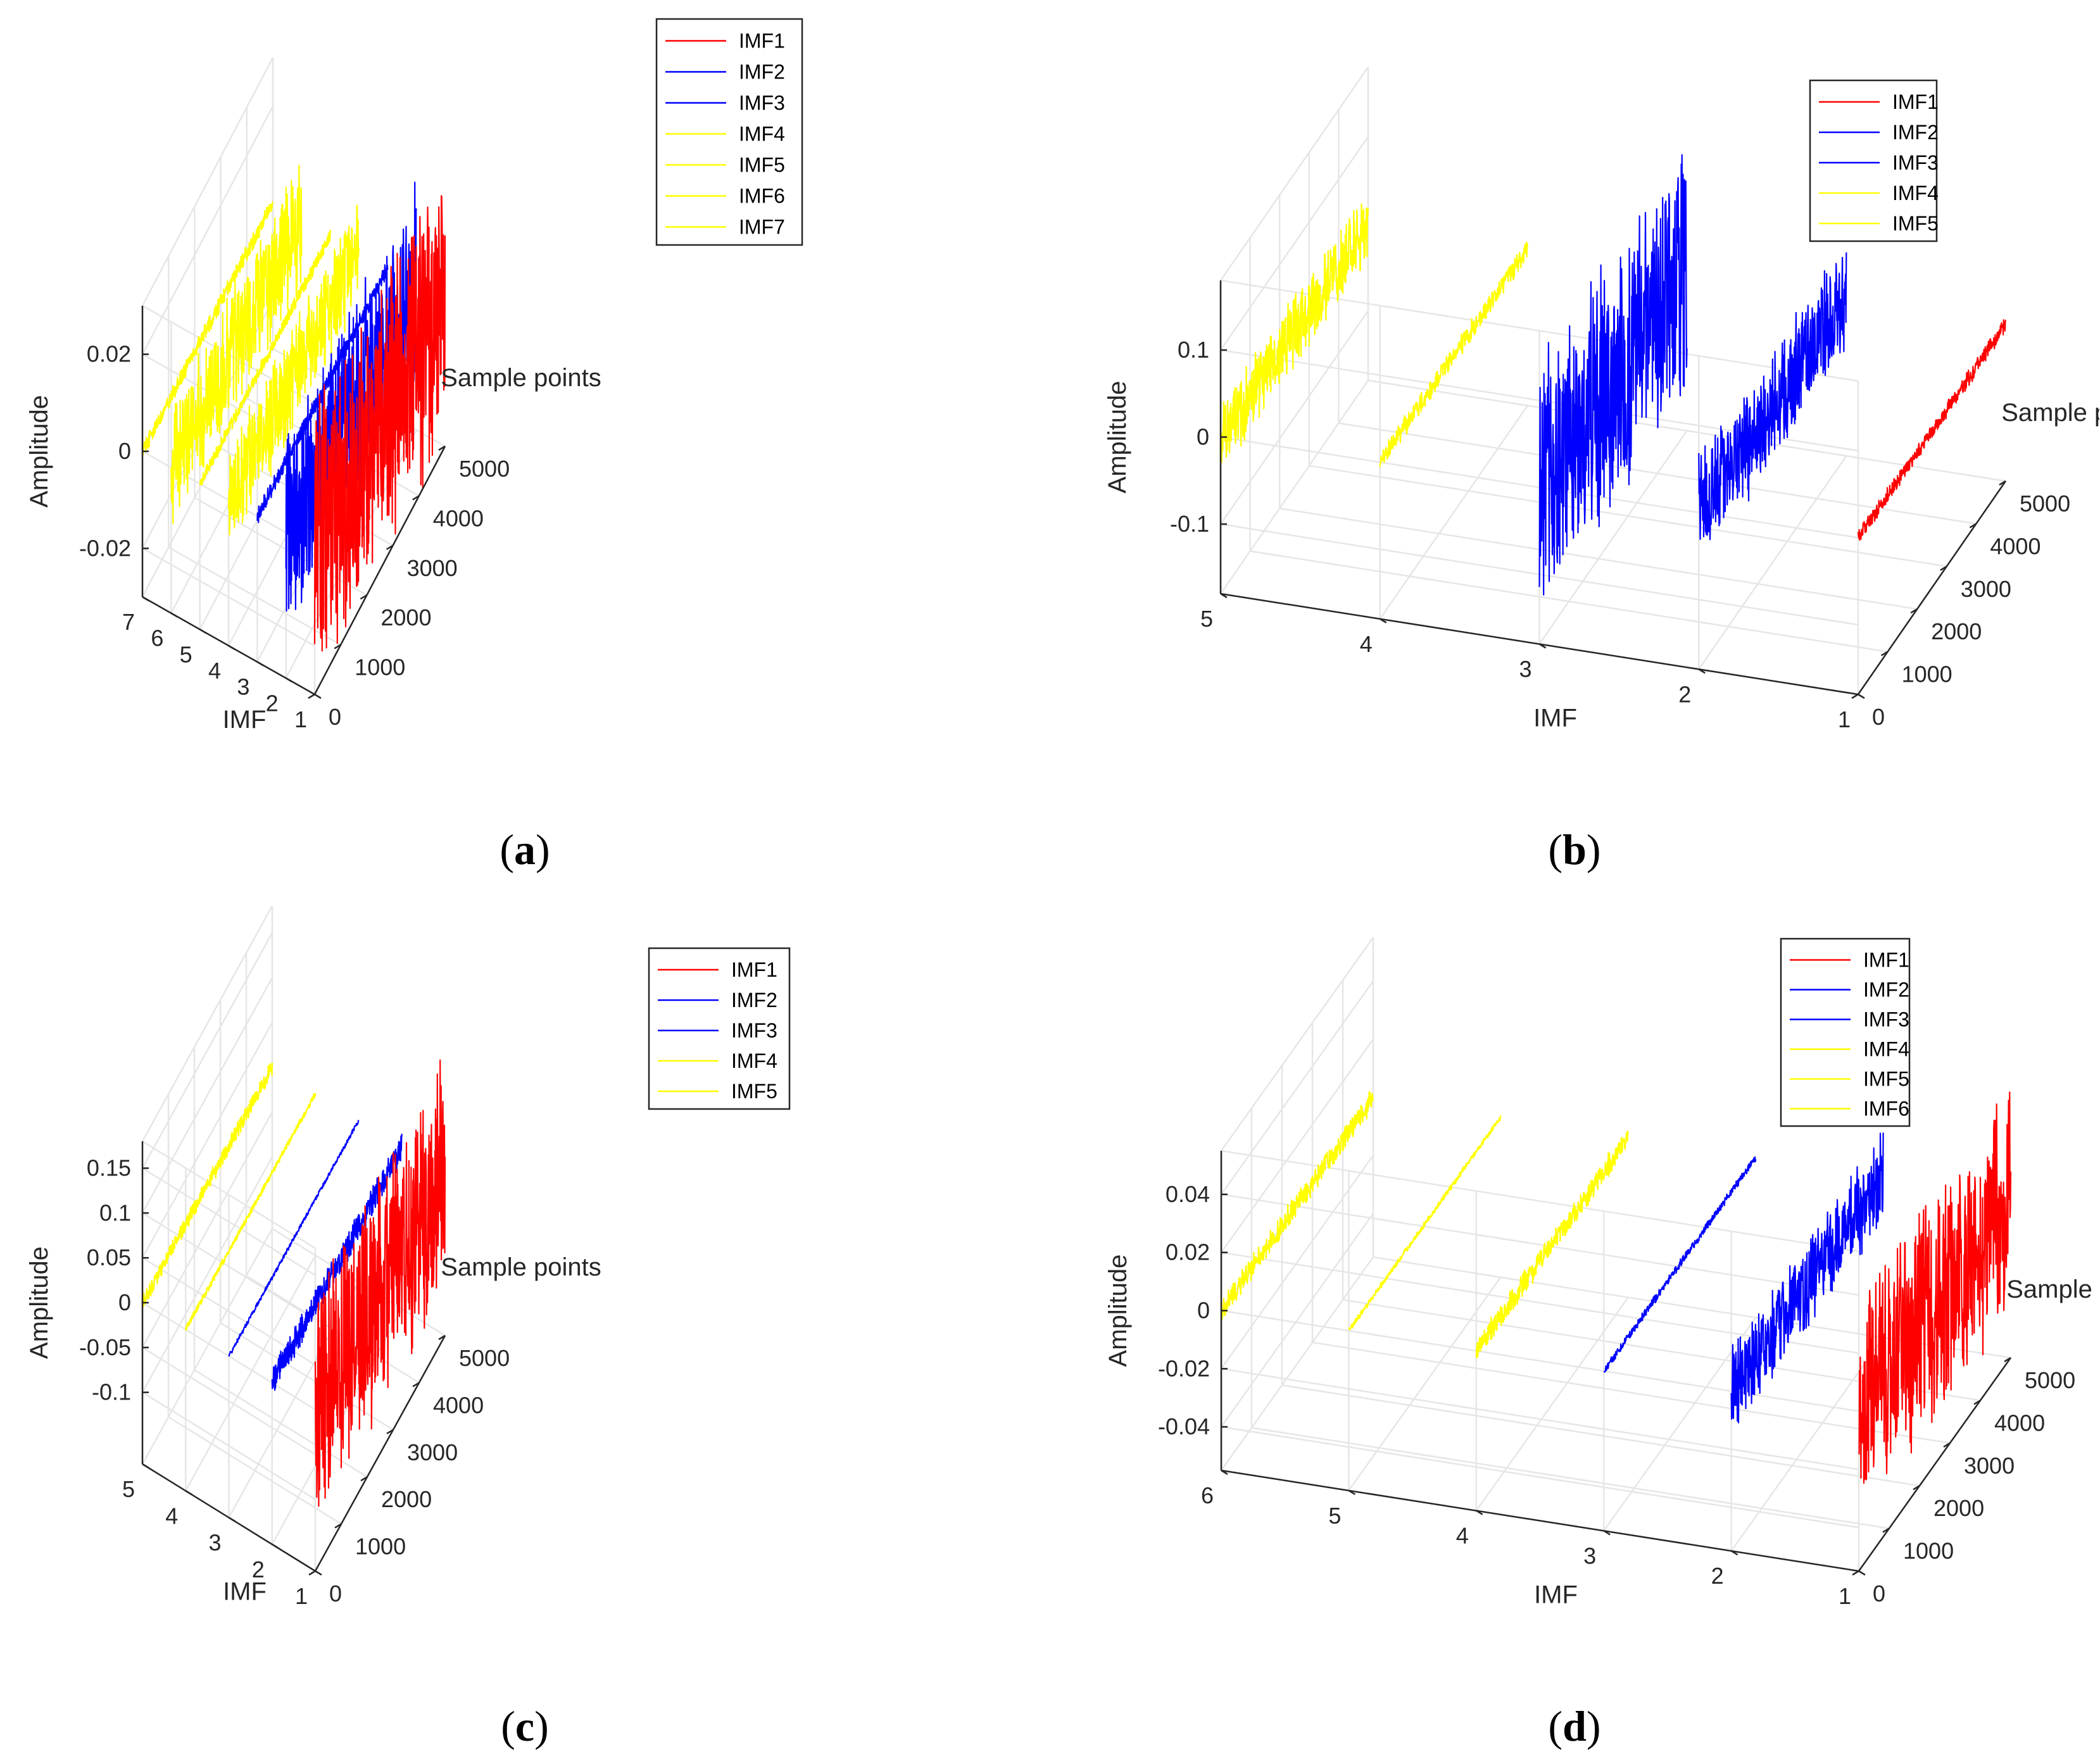  I want to click on chart-b-ticks: 0 1000 2000 3000 4000 5000 1 2 3 4 5 -0.1 0 0.1, so click(1620, 534).